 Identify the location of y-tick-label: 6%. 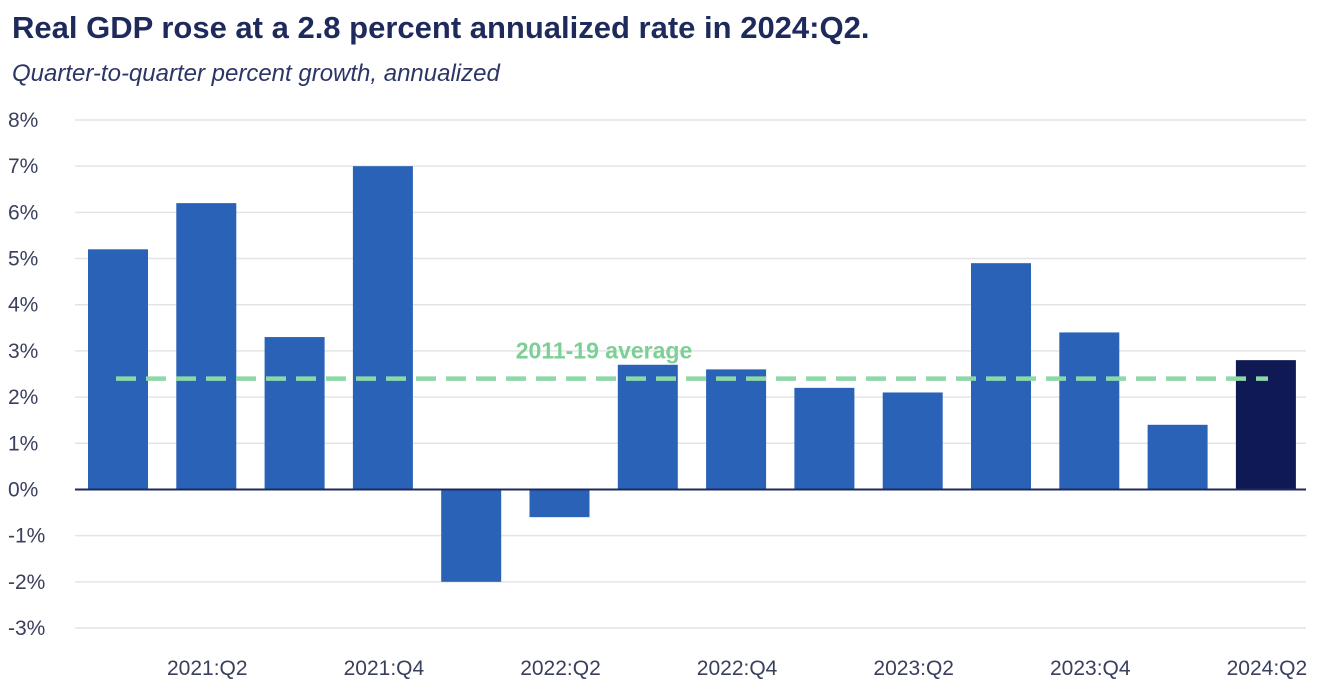
(23, 212).